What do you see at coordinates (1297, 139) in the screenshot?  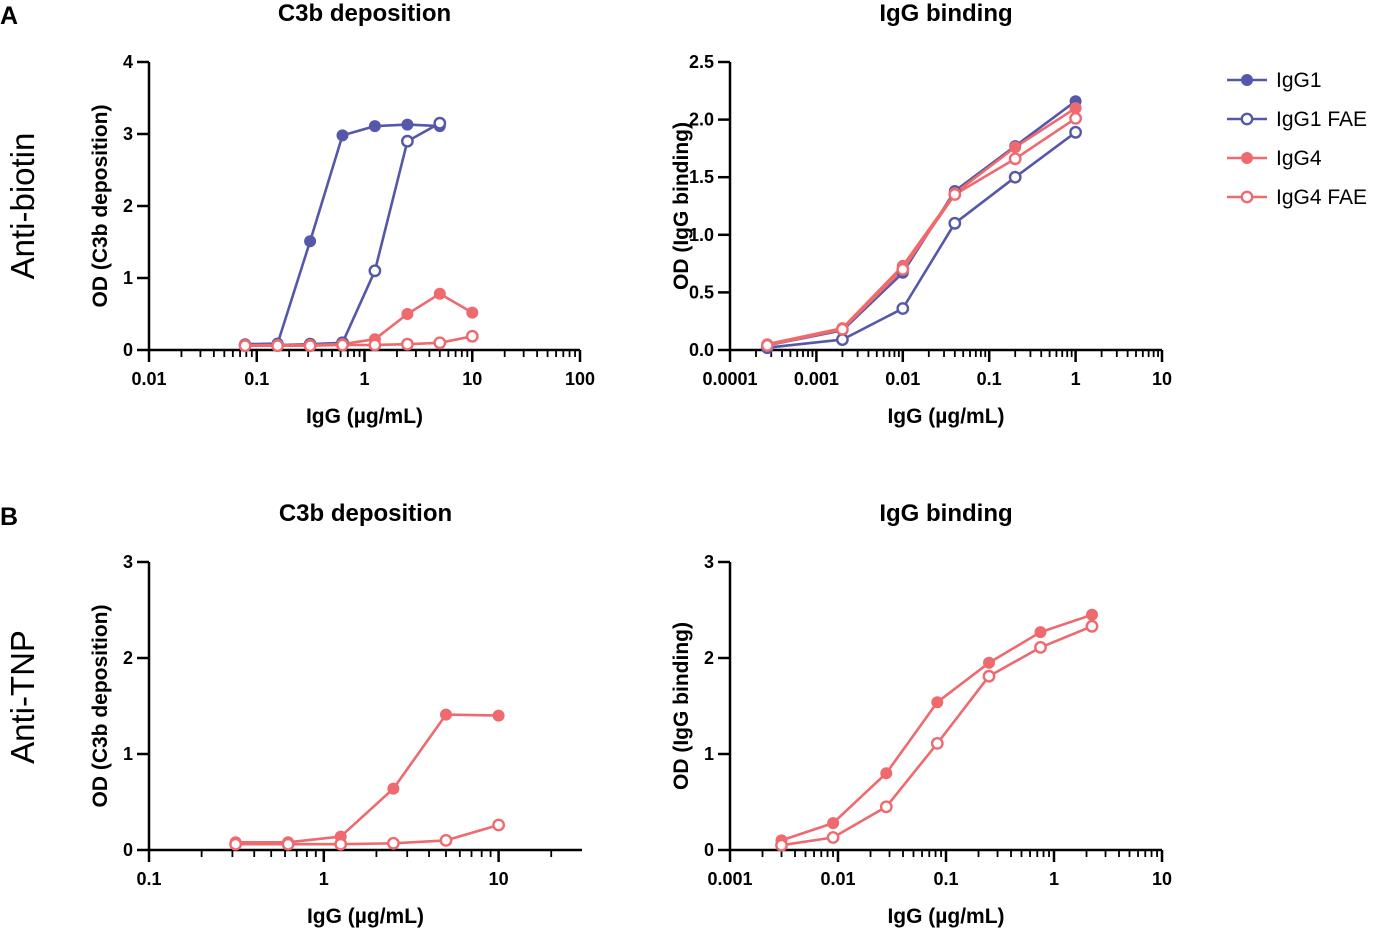 I see `legend: IgG1 IgG1 FAE IgG4 IgG4 FAE` at bounding box center [1297, 139].